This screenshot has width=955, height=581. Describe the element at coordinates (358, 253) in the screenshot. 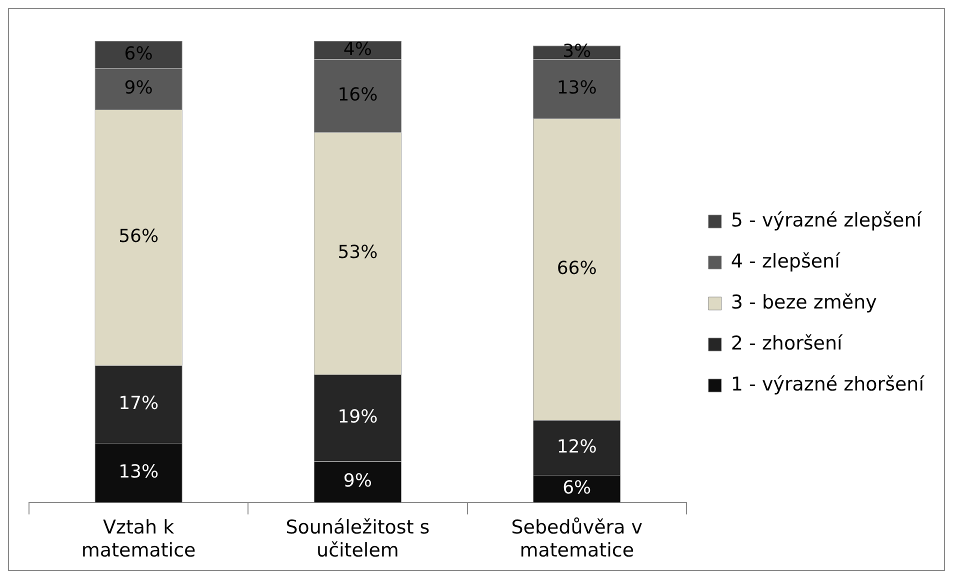

I see `data-label: 53%` at that location.